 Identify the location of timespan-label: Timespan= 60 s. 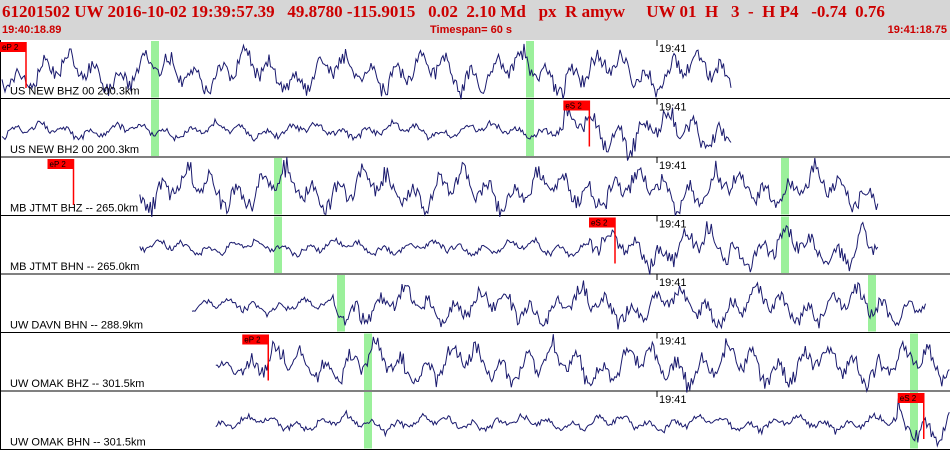
(471, 30).